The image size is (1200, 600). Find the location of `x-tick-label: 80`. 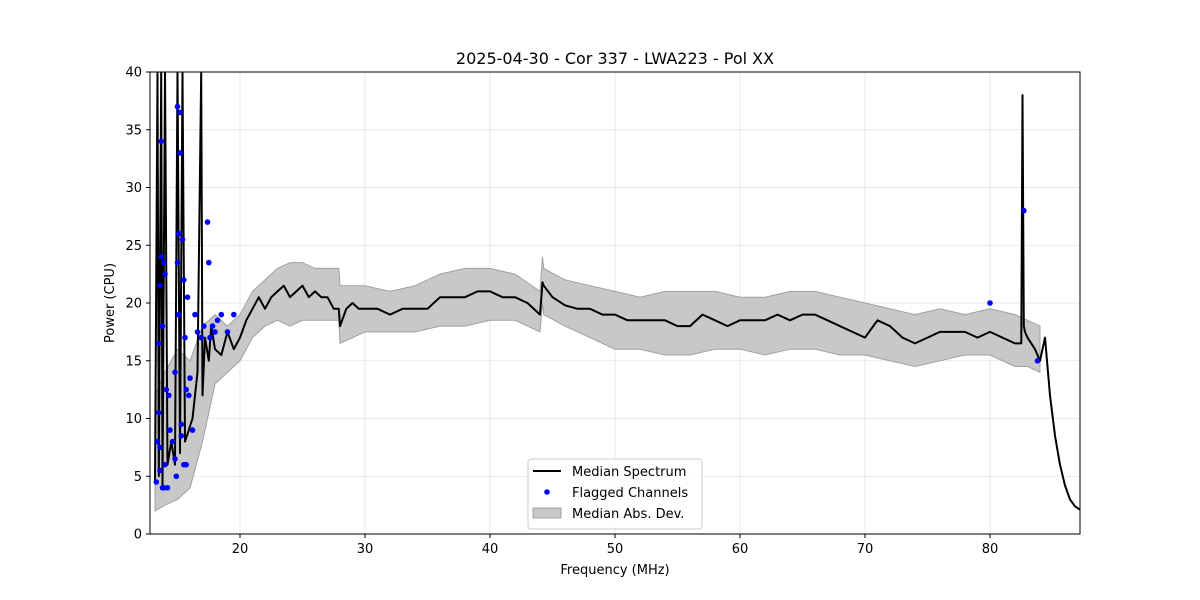

x-tick-label: 80 is located at coordinates (990, 549).